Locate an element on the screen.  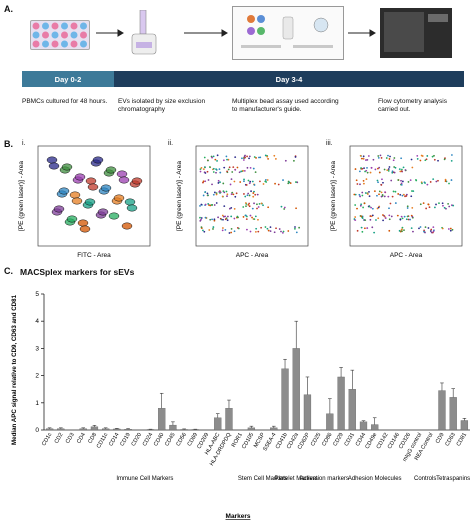
y-tick-label: 5 is located at coordinates (37, 294).